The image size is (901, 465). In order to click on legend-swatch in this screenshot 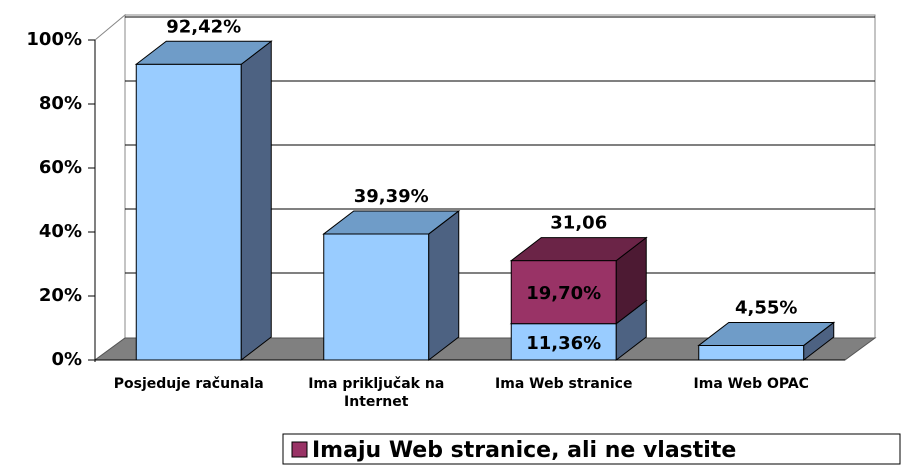, I will do `click(299, 449)`.